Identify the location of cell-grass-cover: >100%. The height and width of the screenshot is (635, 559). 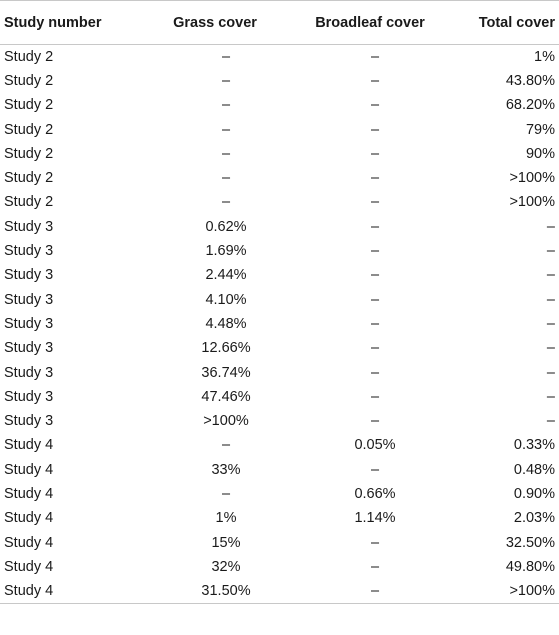
(226, 421).